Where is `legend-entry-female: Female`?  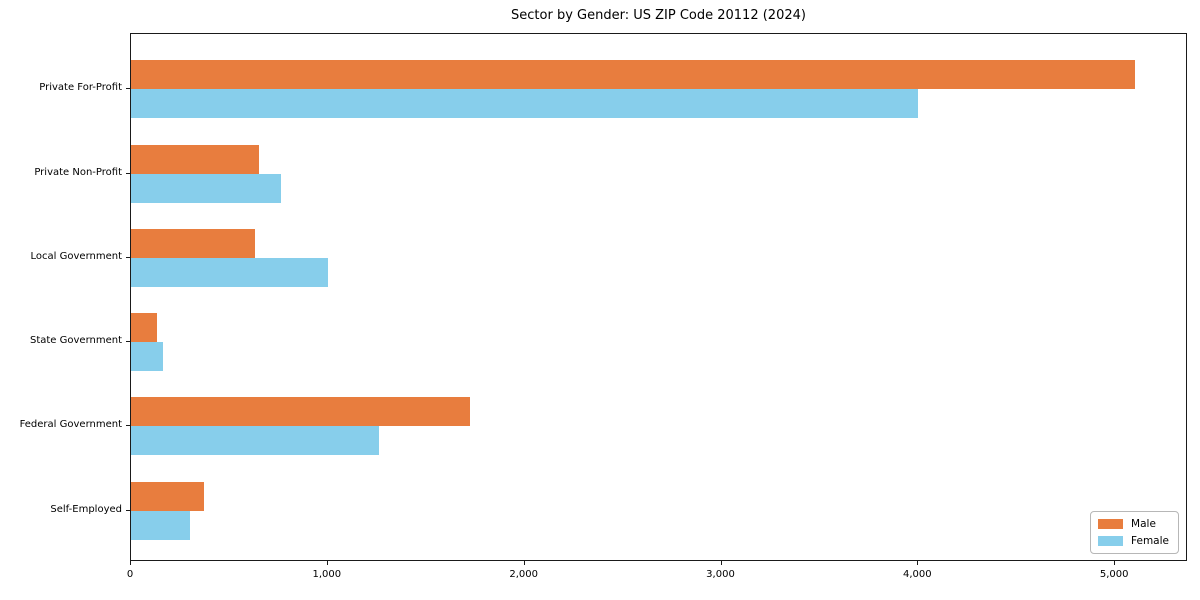 legend-entry-female: Female is located at coordinates (1133, 541).